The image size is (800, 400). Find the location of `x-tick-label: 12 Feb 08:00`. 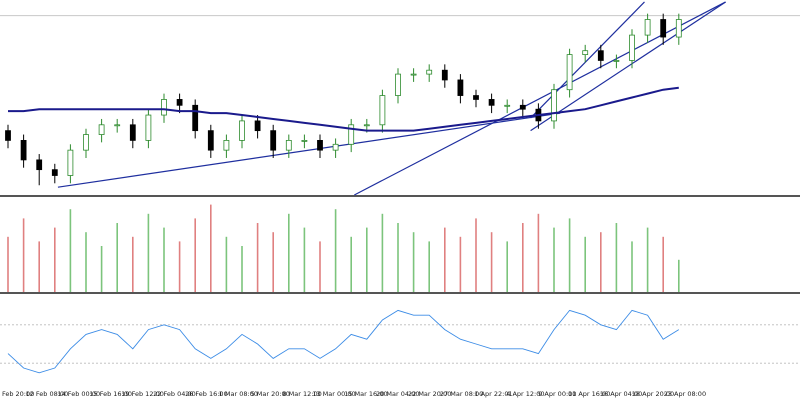

x-tick-label: 12 Feb 08:00 is located at coordinates (47, 394).